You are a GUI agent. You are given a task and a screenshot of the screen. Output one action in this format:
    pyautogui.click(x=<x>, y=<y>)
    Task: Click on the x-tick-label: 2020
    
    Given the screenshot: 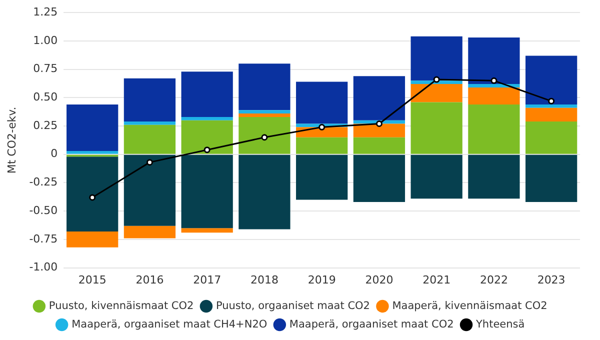 What is the action you would take?
    pyautogui.click(x=379, y=279)
    